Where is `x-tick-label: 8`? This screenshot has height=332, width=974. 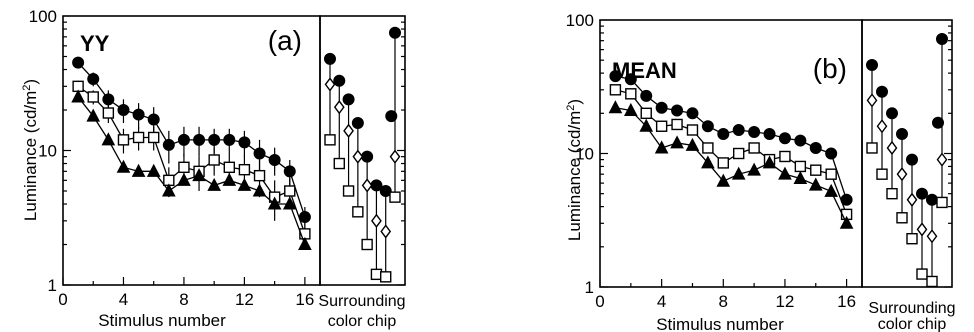
x-tick-label: 8 is located at coordinates (723, 301).